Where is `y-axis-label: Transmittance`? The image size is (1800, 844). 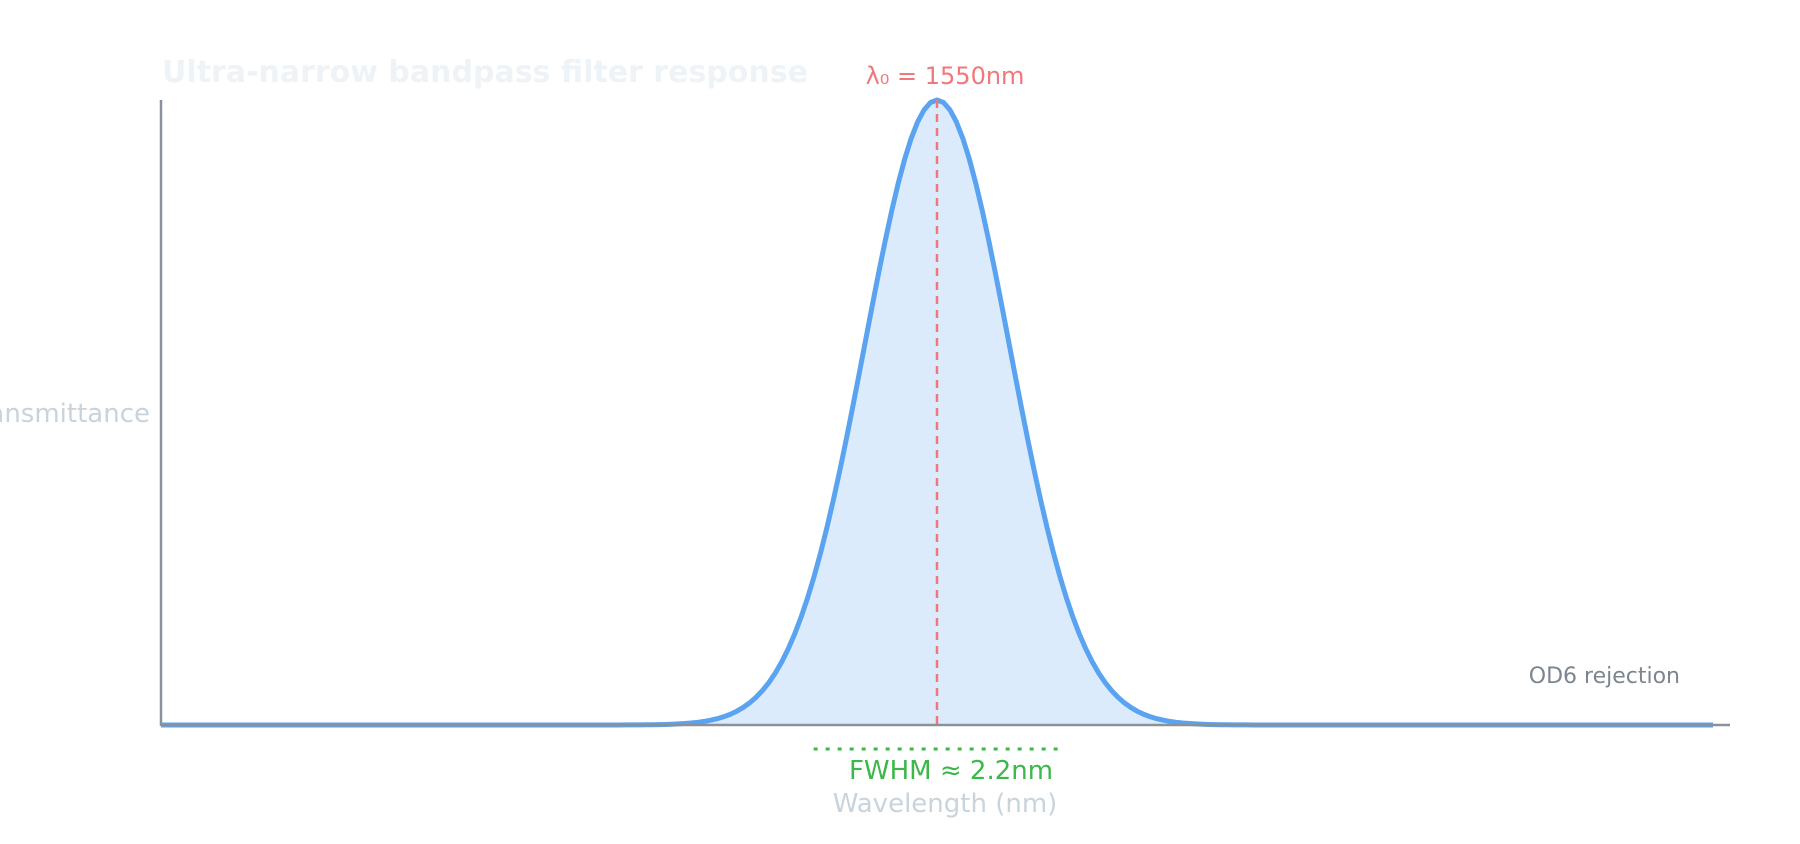
y-axis-label: Transmittance is located at coordinates (75, 414).